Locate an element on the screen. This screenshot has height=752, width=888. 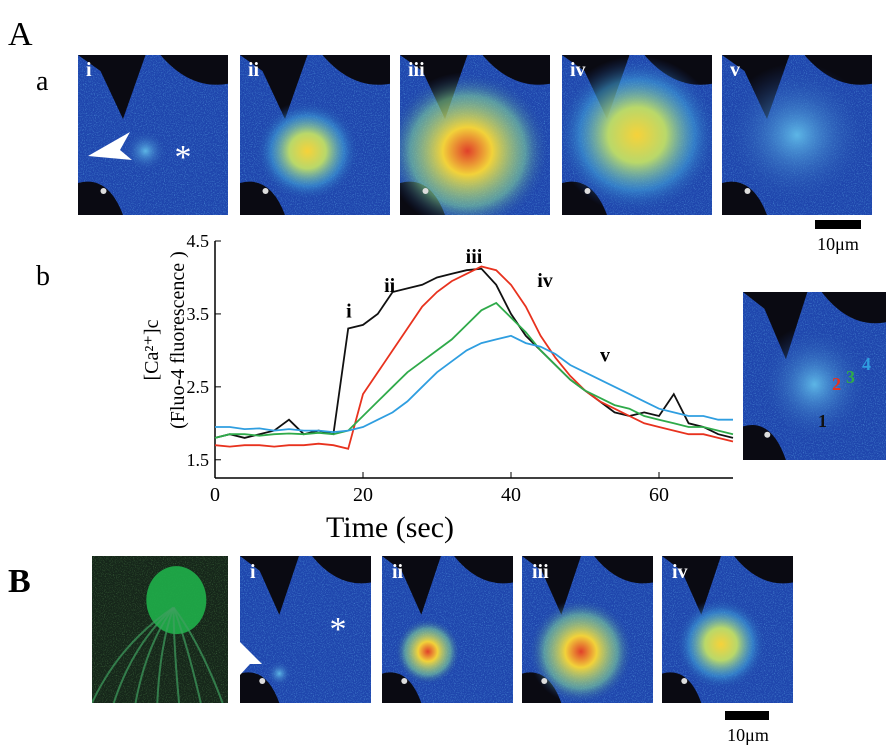
y-tick-label: 4.5 is located at coordinates (198, 241).